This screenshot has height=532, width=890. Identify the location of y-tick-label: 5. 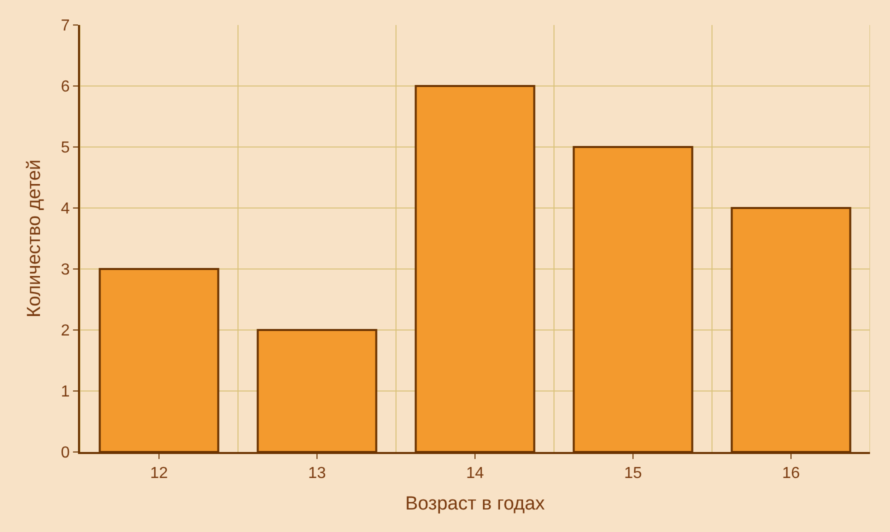
(65, 148).